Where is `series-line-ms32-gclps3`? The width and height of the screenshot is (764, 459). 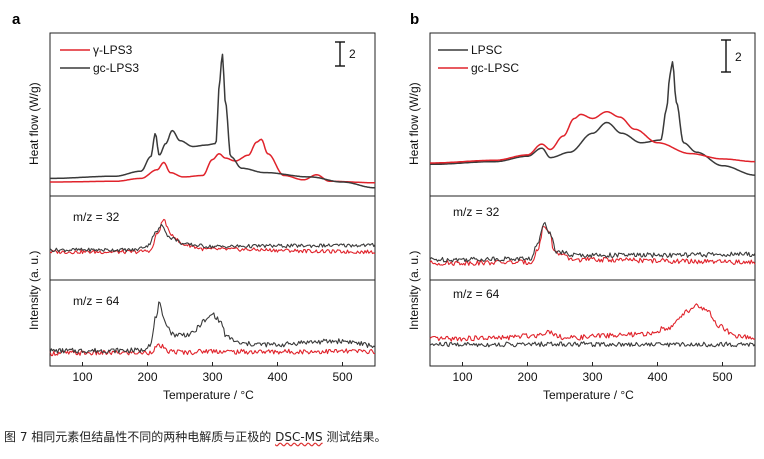 series-line-ms32-gclps3 is located at coordinates (212, 238).